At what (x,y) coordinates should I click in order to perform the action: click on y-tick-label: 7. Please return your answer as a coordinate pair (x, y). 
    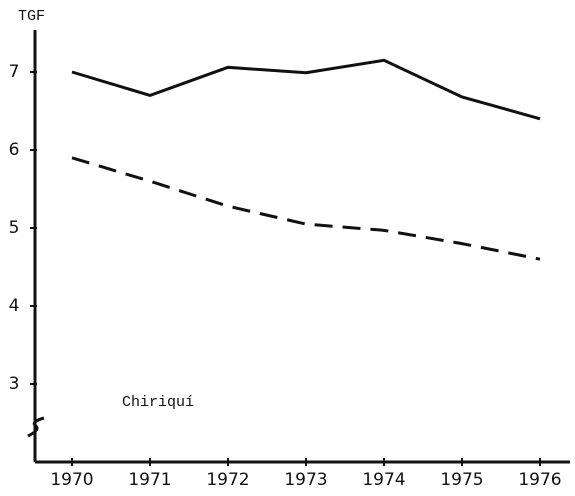
    Looking at the image, I should click on (14, 72).